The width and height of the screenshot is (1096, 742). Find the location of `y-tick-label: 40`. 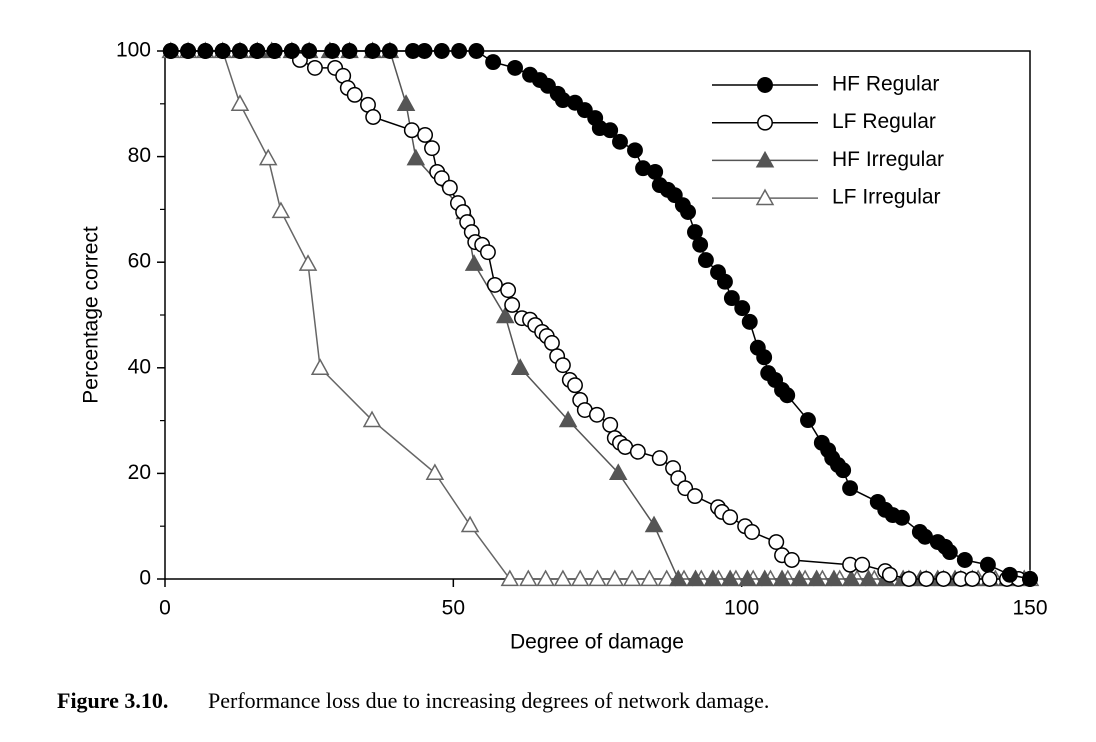

y-tick-label: 40 is located at coordinates (139, 366).